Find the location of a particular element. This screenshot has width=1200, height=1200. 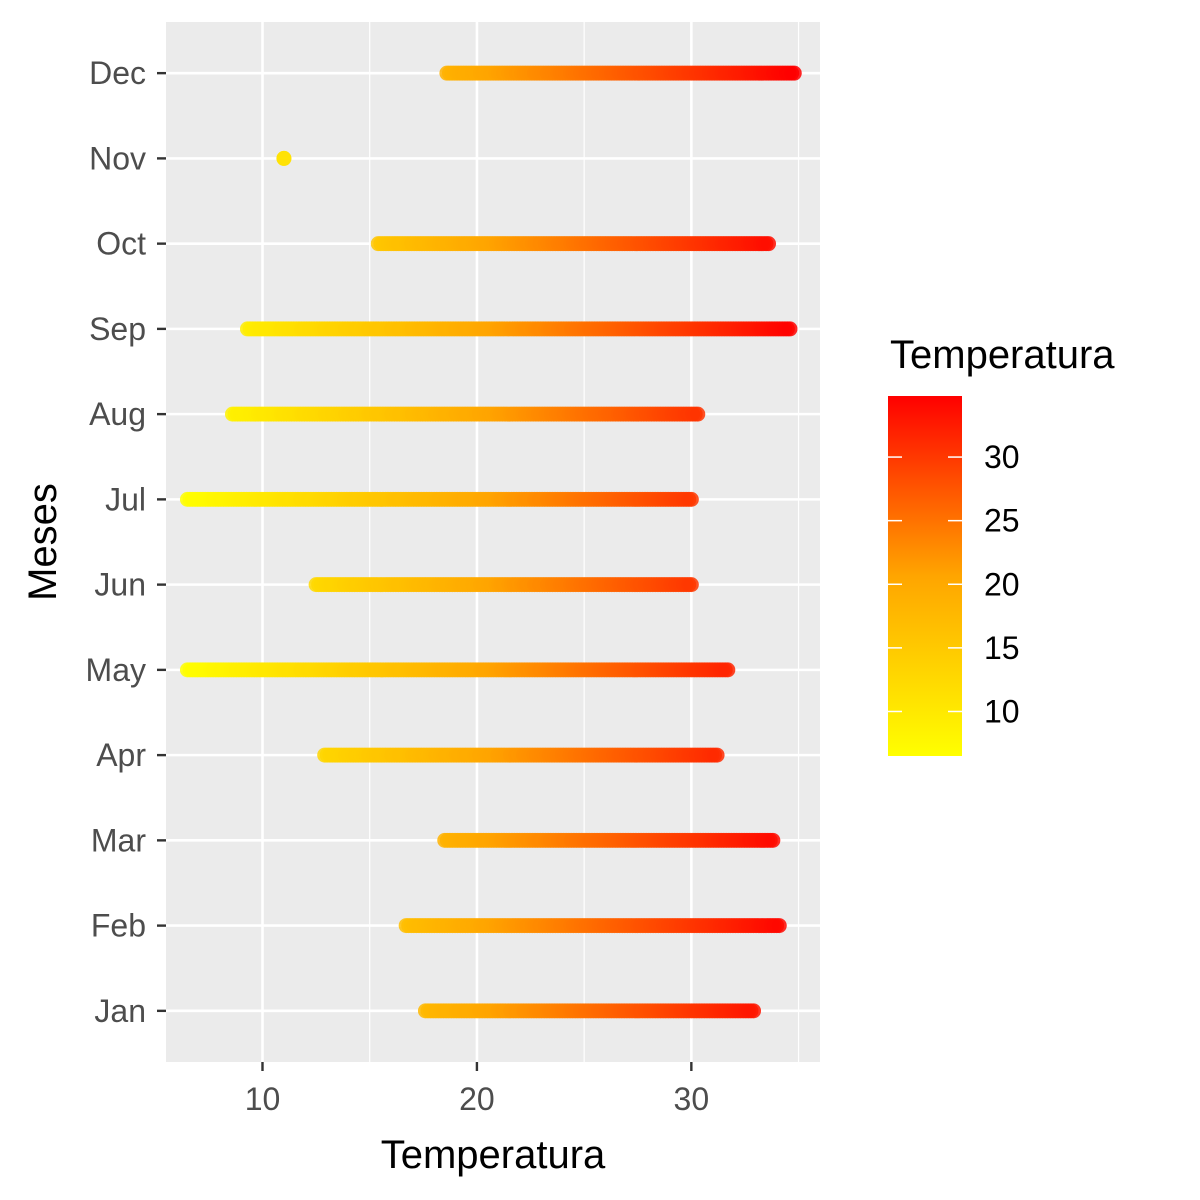

legend-tick-label: 20 is located at coordinates (1002, 584).